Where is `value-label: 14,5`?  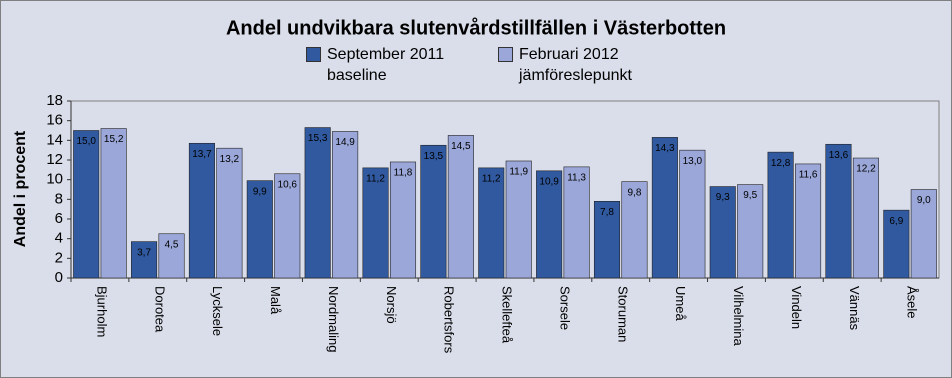 value-label: 14,5 is located at coordinates (461, 146).